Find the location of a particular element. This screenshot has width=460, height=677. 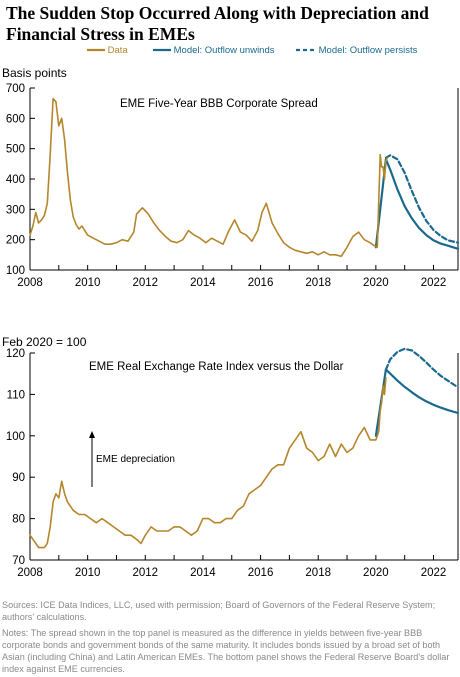

y-tick-label: 80 is located at coordinates (18, 520).